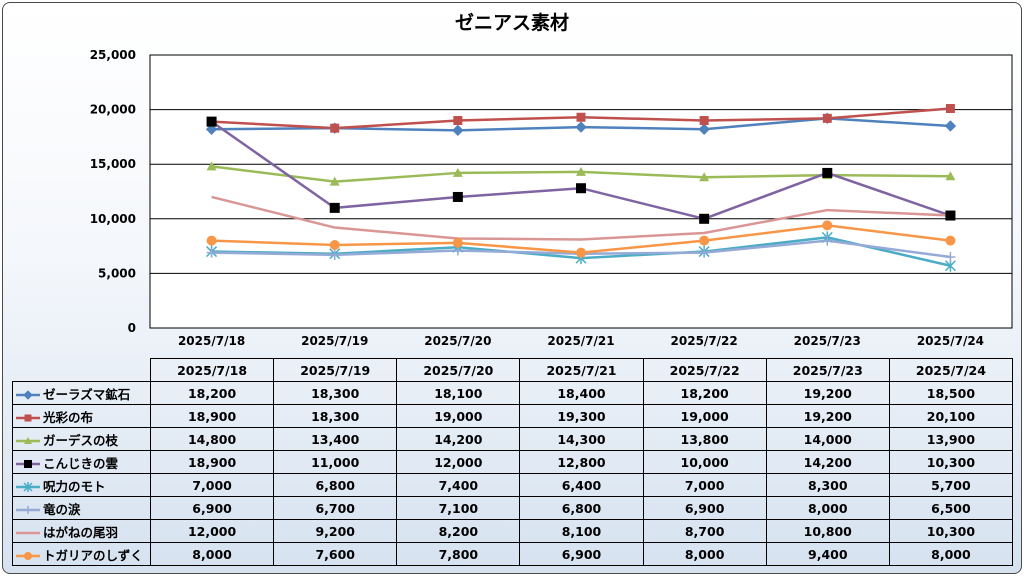 Image resolution: width=1024 pixels, height=576 pixels. I want to click on series-name: ゼーラズマ鉱石, so click(87, 394).